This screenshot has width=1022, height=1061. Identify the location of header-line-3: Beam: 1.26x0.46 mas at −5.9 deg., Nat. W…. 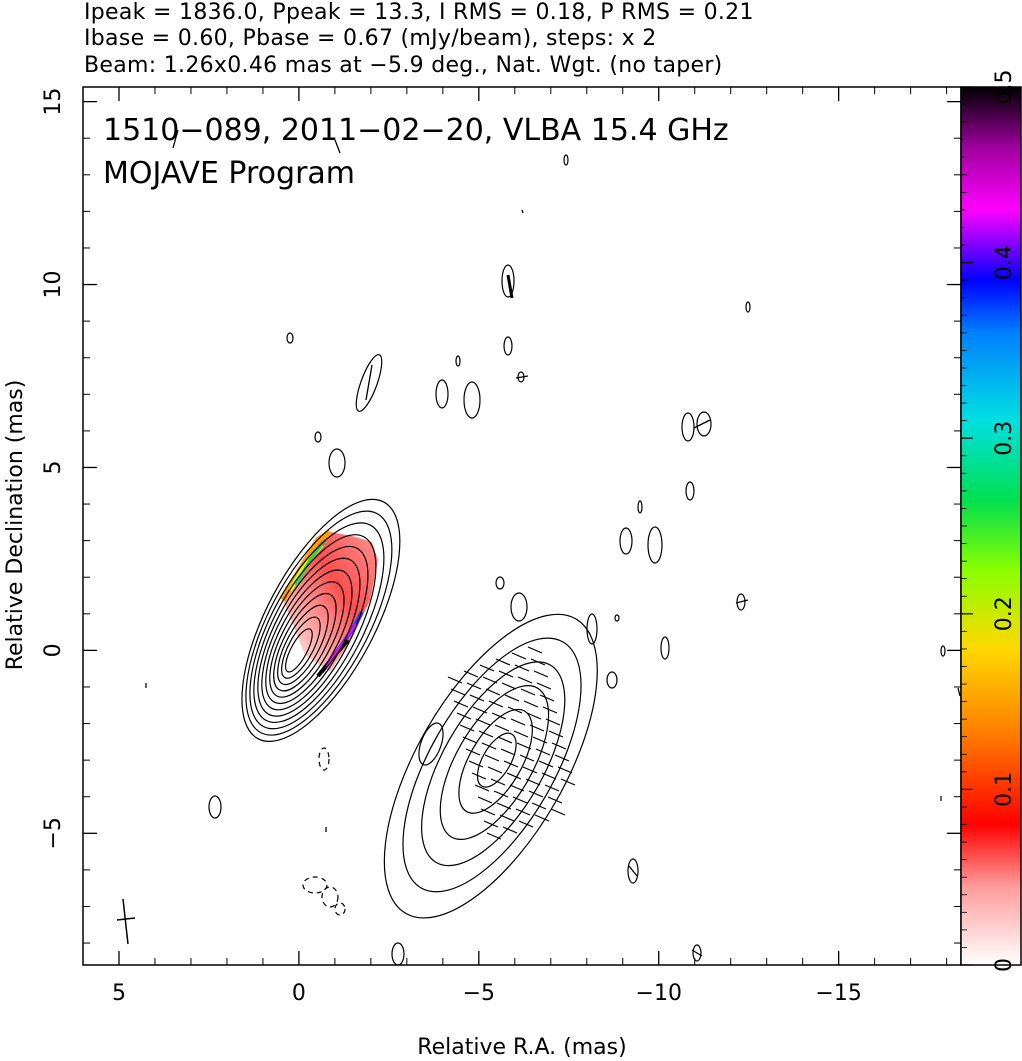
(403, 65).